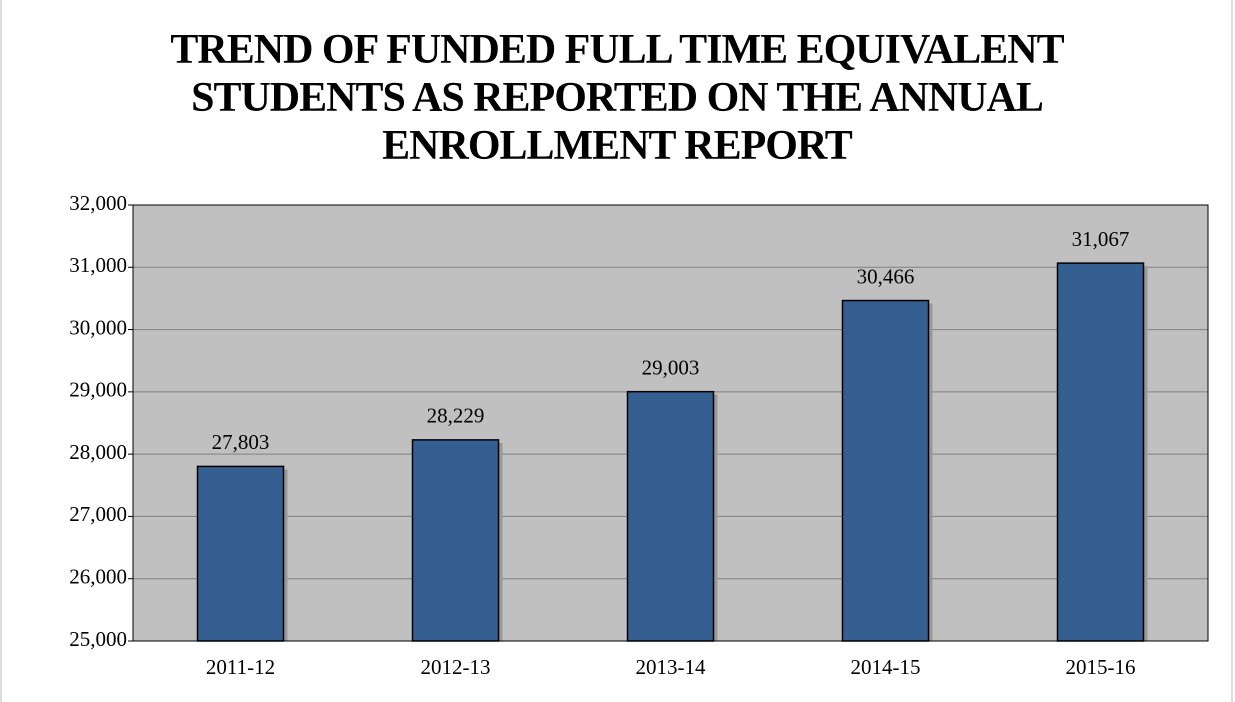  What do you see at coordinates (671, 367) in the screenshot?
I see `value-label: 29,003` at bounding box center [671, 367].